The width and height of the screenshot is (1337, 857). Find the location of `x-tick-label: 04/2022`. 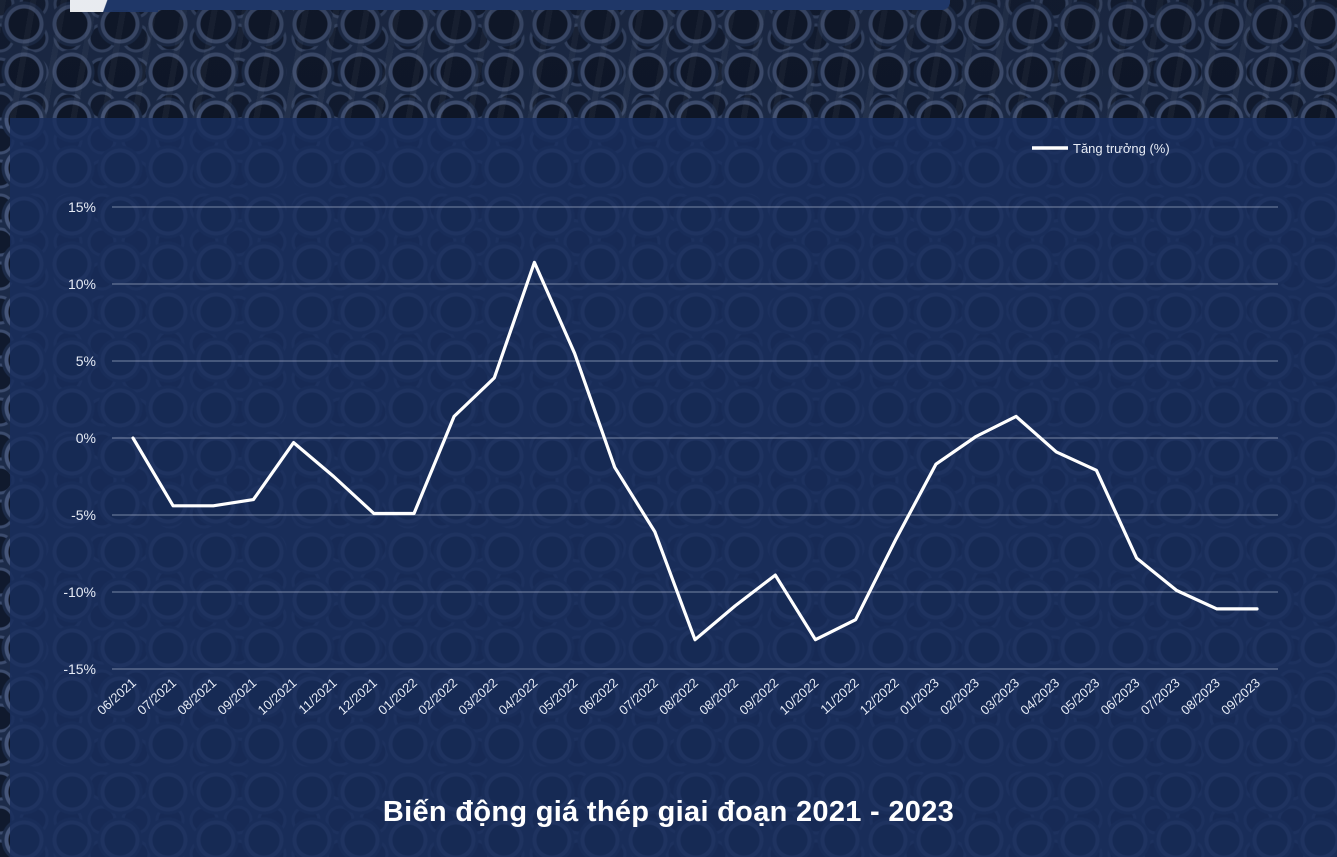

x-tick-label: 04/2022 is located at coordinates (517, 696).